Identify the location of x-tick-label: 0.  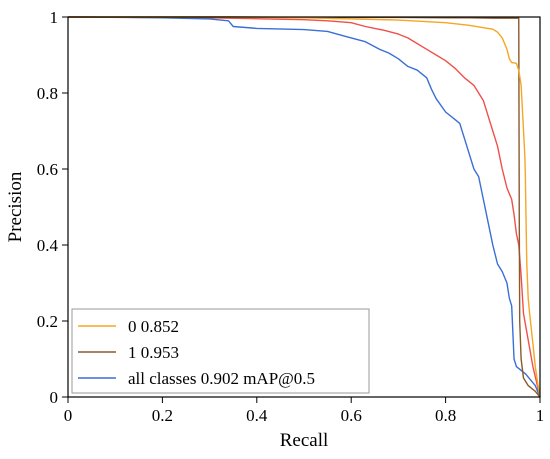
(68, 415).